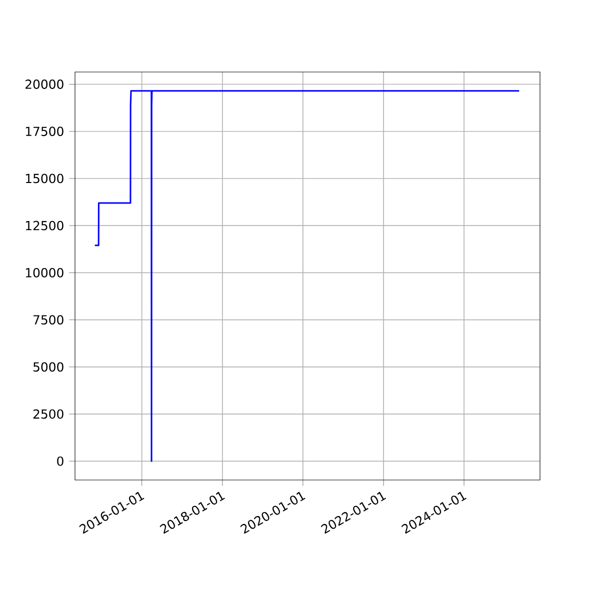  What do you see at coordinates (45, 225) in the screenshot?
I see `y-tick-label: 12500` at bounding box center [45, 225].